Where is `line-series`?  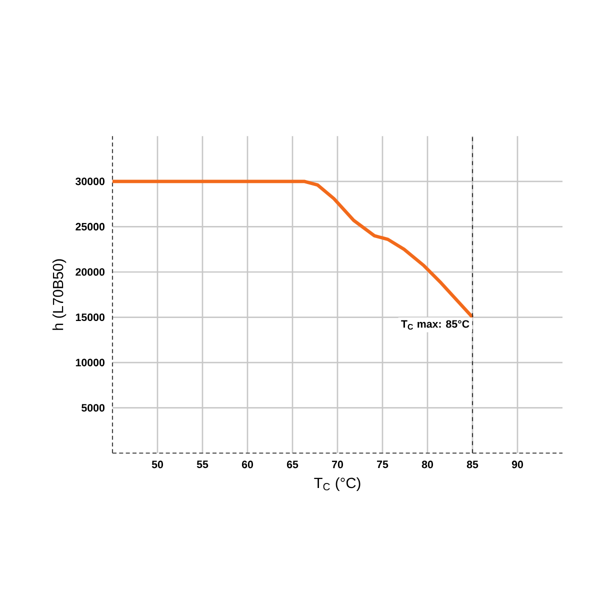 line-series is located at coordinates (293, 249).